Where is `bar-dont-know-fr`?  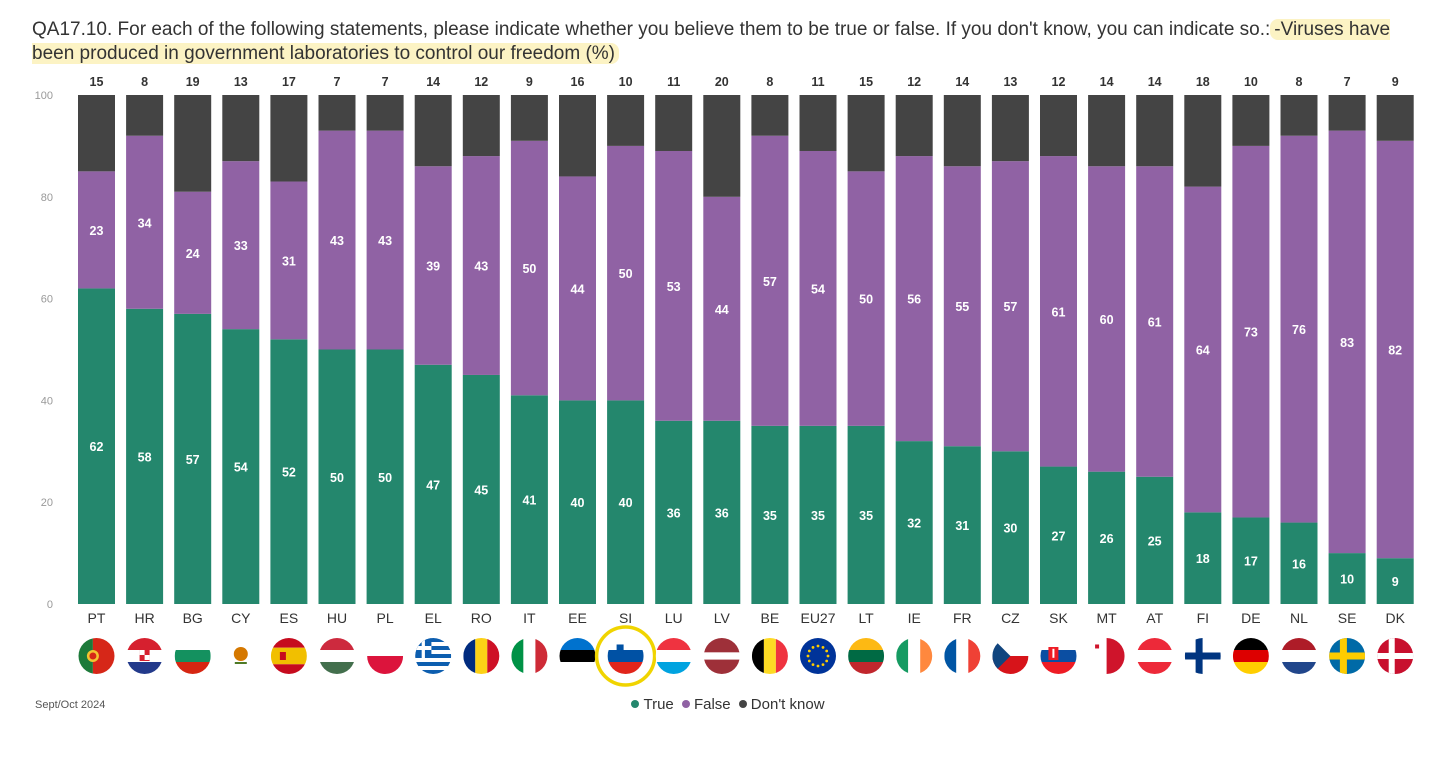 bar-dont-know-fr is located at coordinates (962, 131).